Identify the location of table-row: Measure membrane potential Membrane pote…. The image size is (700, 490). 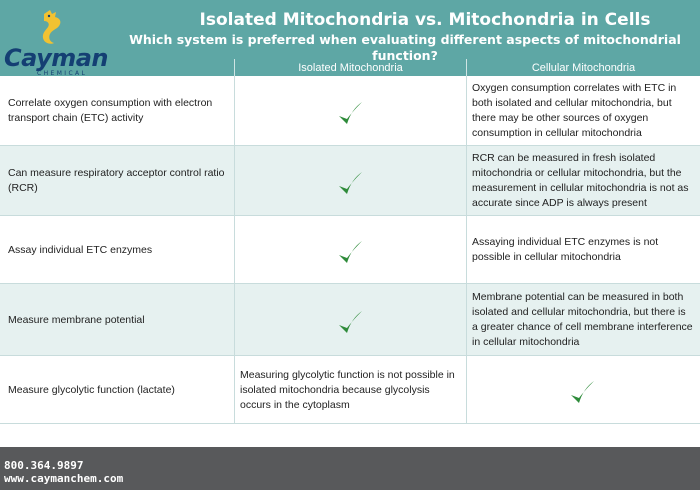
(350, 320).